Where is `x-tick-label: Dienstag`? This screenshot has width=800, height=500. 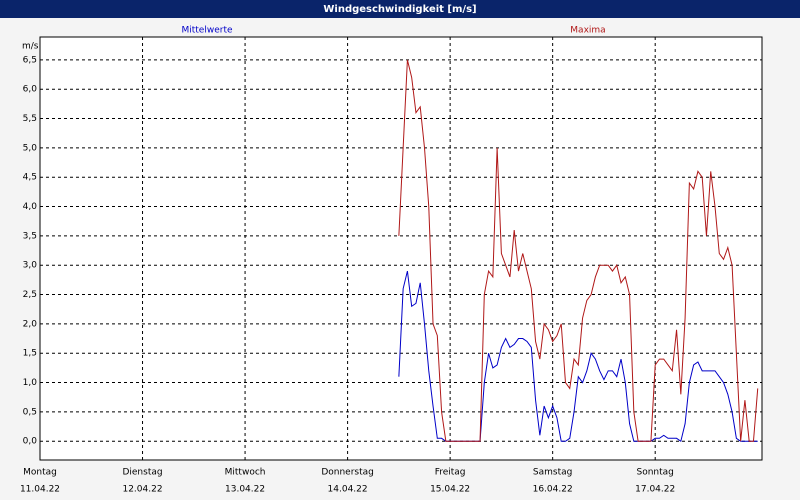
x-tick-label: Dienstag is located at coordinates (142, 473).